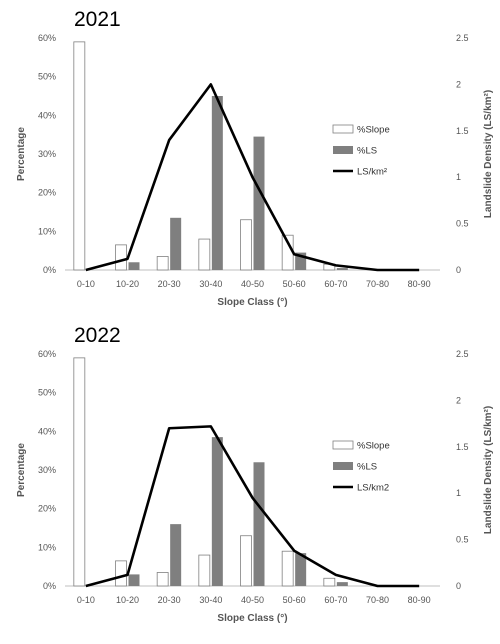 This screenshot has width=500, height=644. What do you see at coordinates (373, 488) in the screenshot?
I see `legend-label: LS/km2` at bounding box center [373, 488].